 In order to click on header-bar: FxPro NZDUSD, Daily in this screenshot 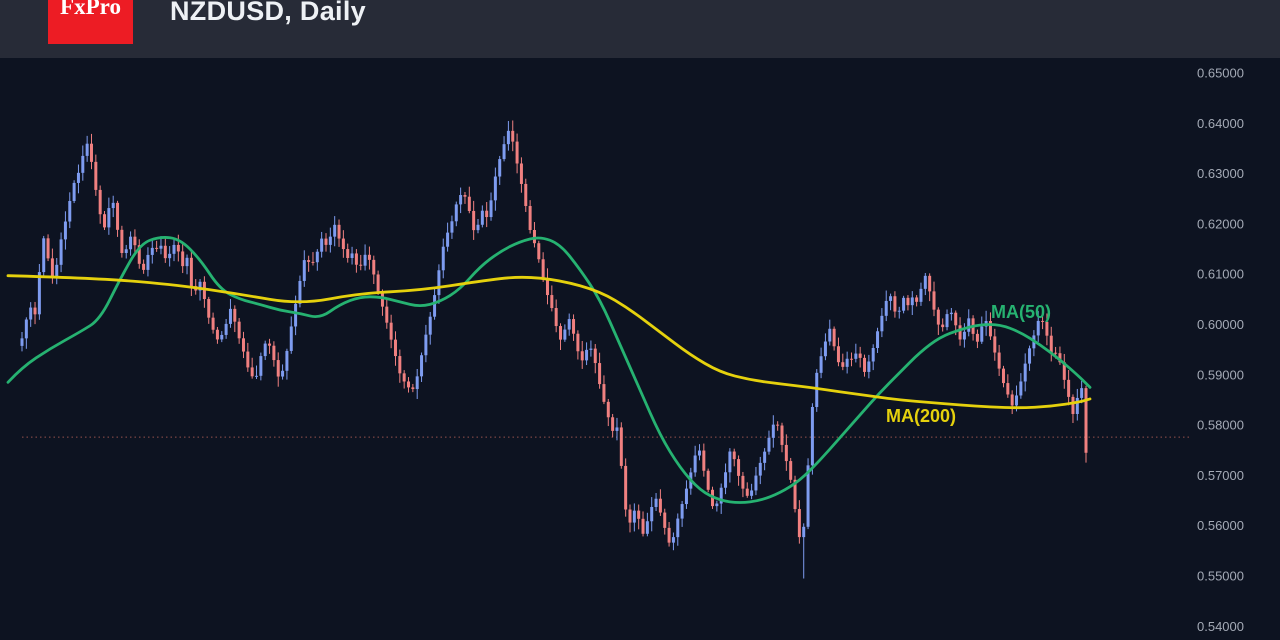, I will do `click(640, 29)`.